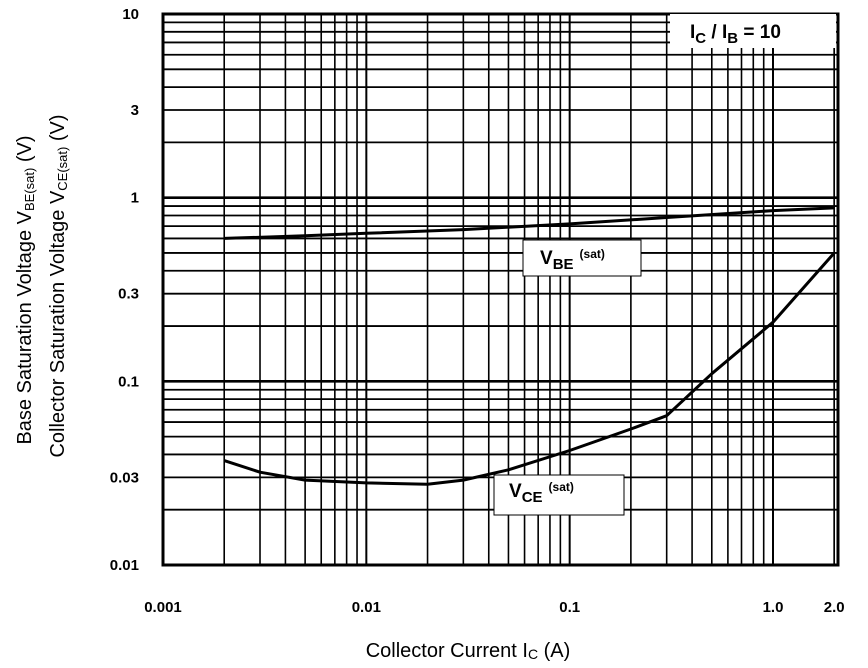  I want to click on y-tick-label: 0.1, so click(128, 381).